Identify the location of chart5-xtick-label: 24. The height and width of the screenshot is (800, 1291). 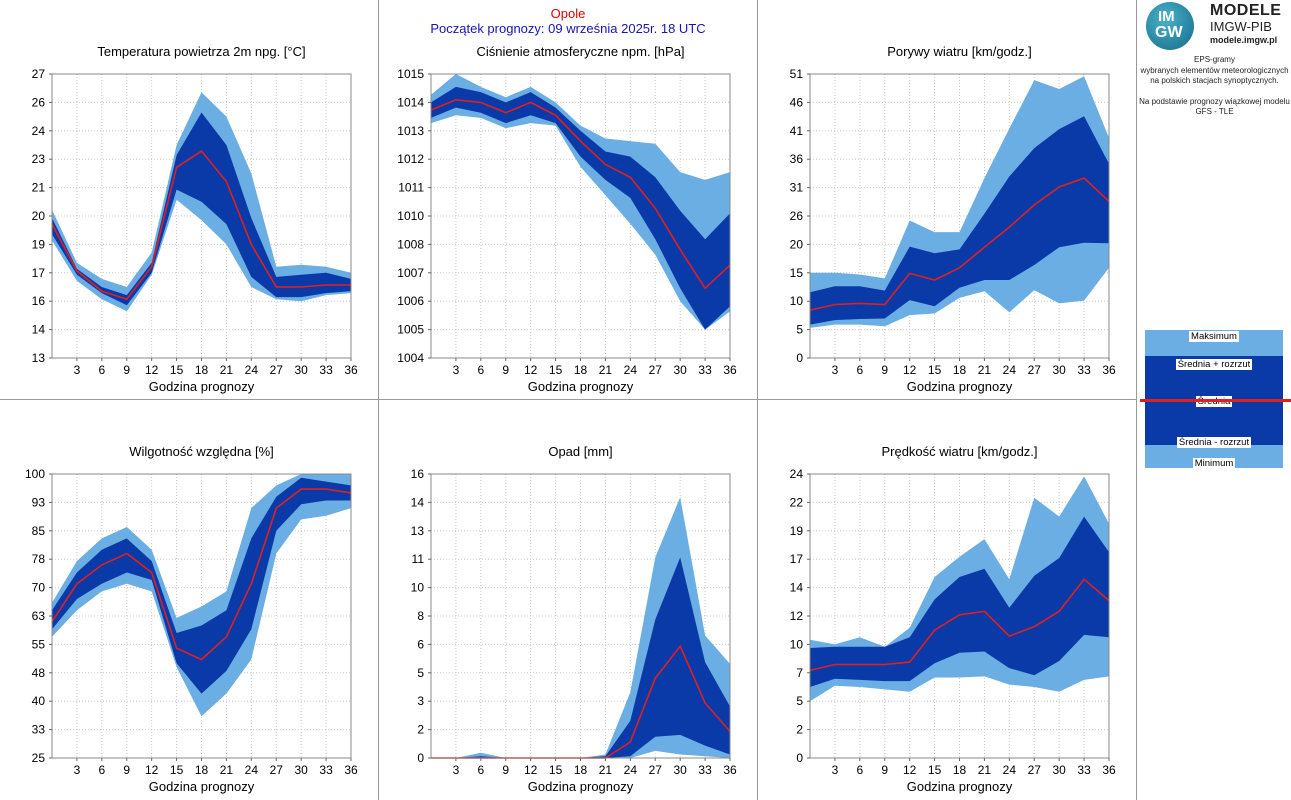
(631, 770).